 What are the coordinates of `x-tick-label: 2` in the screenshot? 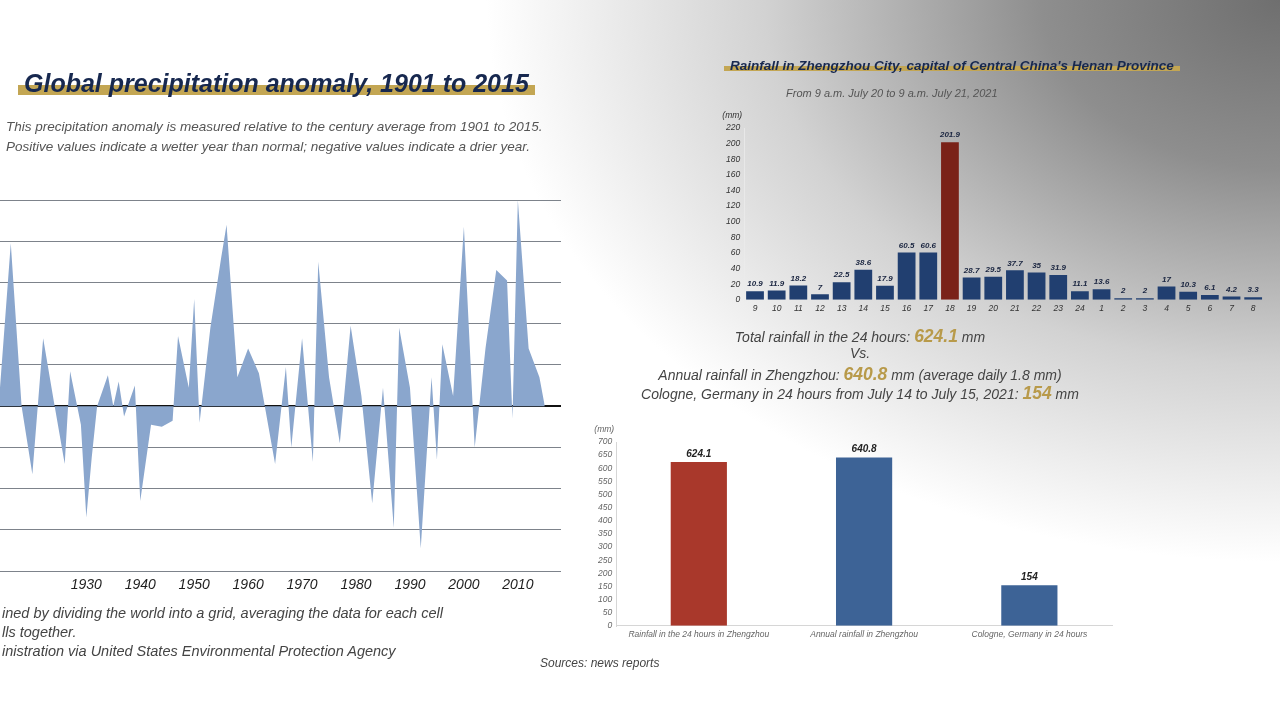 It's located at (1122, 308).